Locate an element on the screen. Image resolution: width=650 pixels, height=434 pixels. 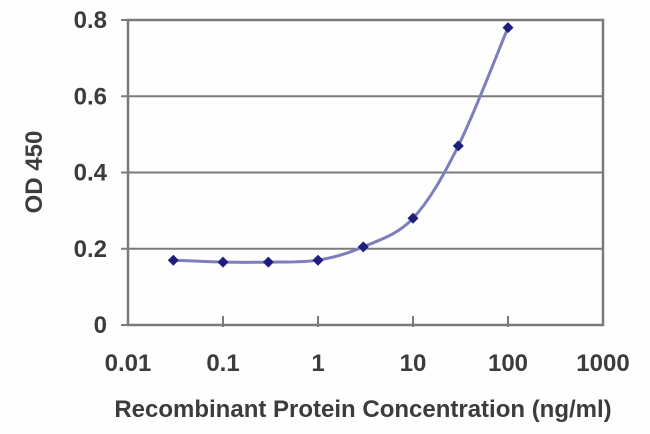
x-tick-label: 0.01 is located at coordinates (128, 363).